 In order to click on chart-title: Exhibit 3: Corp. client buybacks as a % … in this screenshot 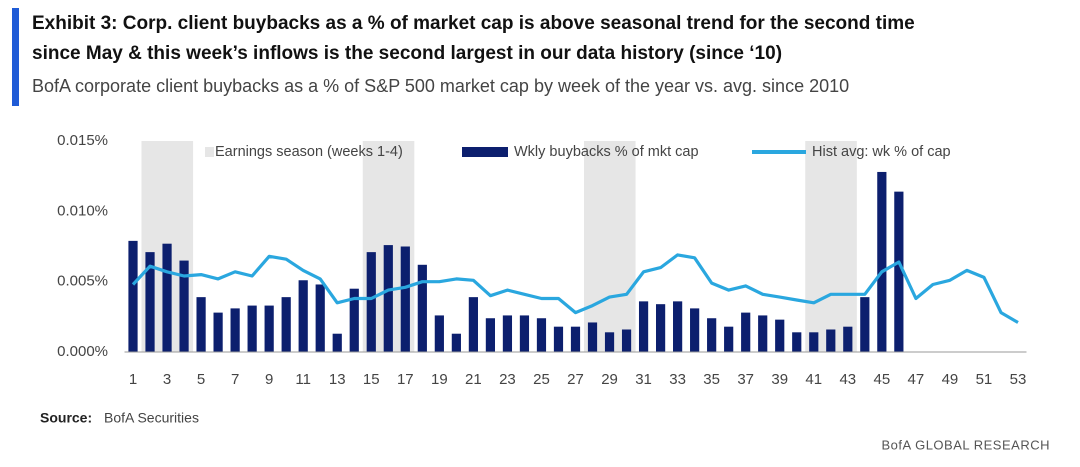, I will do `click(473, 23)`.